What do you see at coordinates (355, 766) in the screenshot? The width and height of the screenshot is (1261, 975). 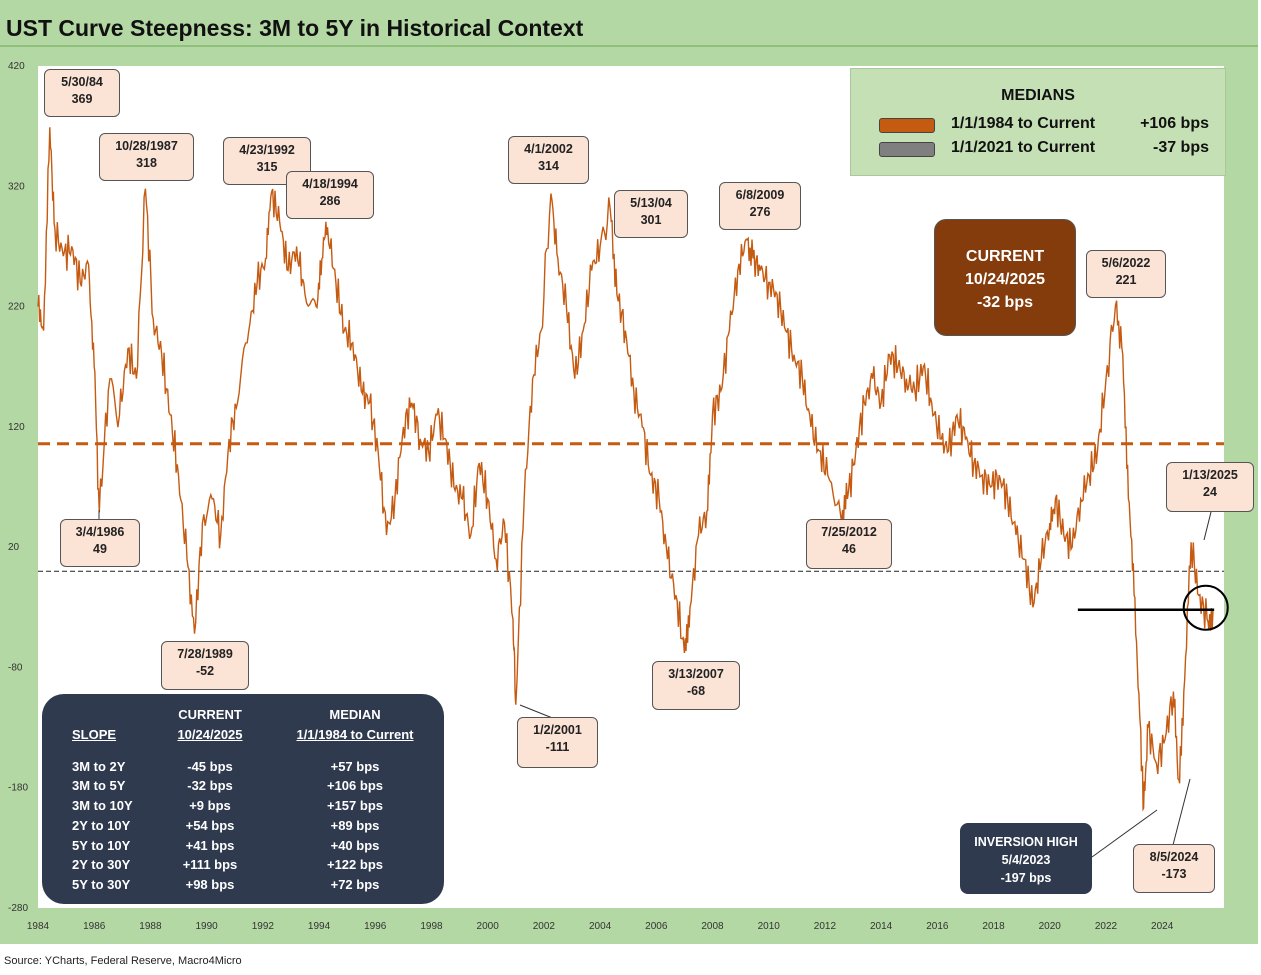 I see `slope-row-median: +57 bps` at bounding box center [355, 766].